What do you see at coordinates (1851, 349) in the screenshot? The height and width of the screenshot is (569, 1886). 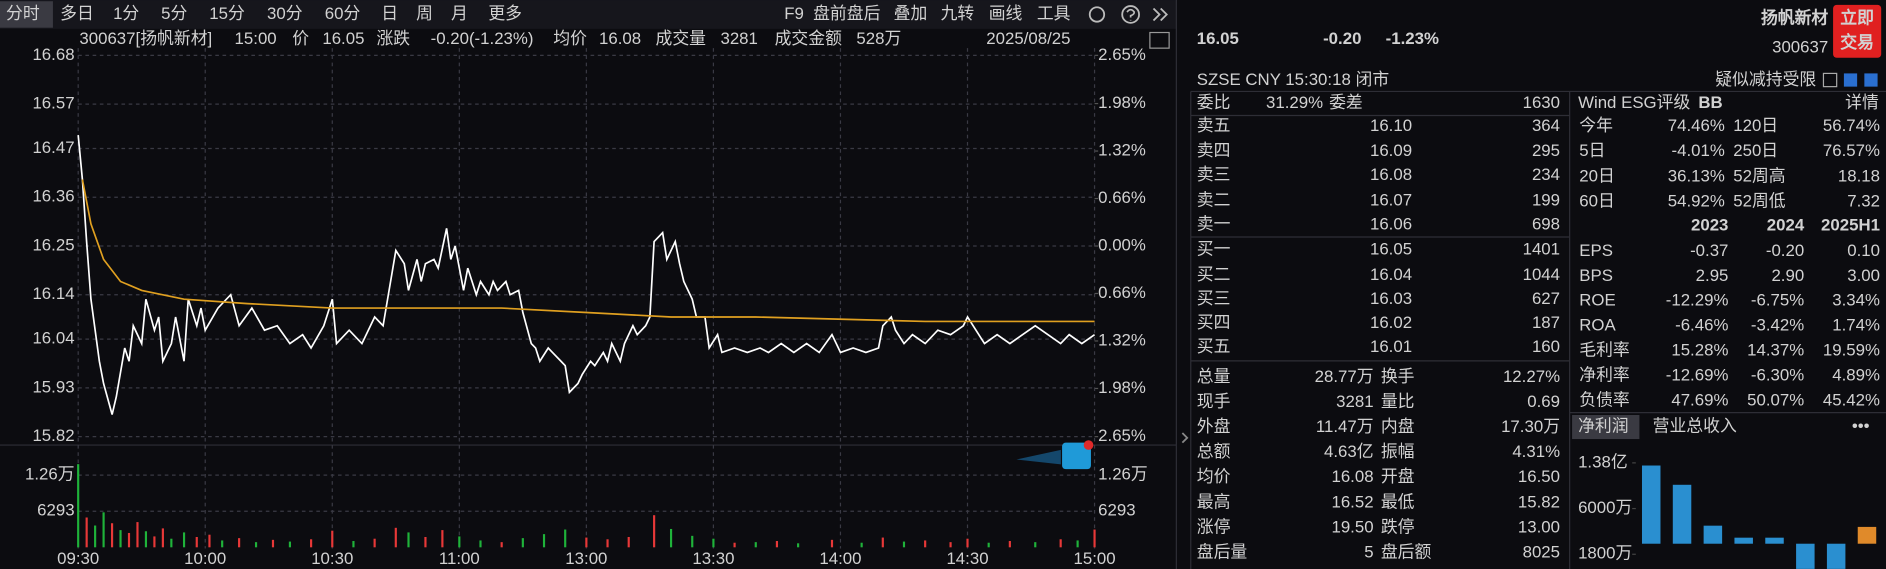 I see `fin-value: 19.59%` at bounding box center [1851, 349].